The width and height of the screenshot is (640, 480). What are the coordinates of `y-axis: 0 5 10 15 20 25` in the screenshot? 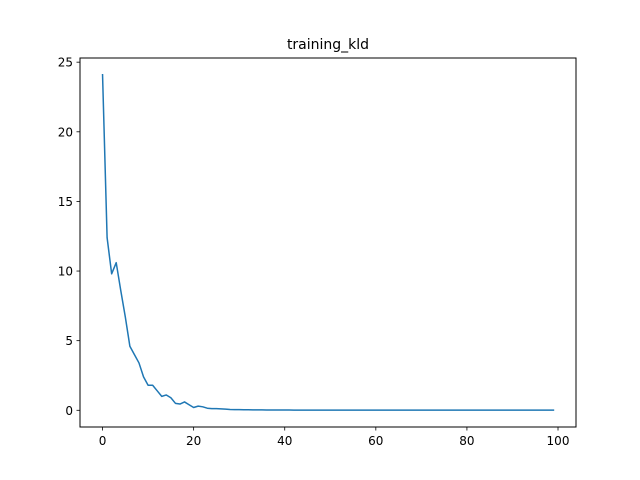 It's located at (69, 237).